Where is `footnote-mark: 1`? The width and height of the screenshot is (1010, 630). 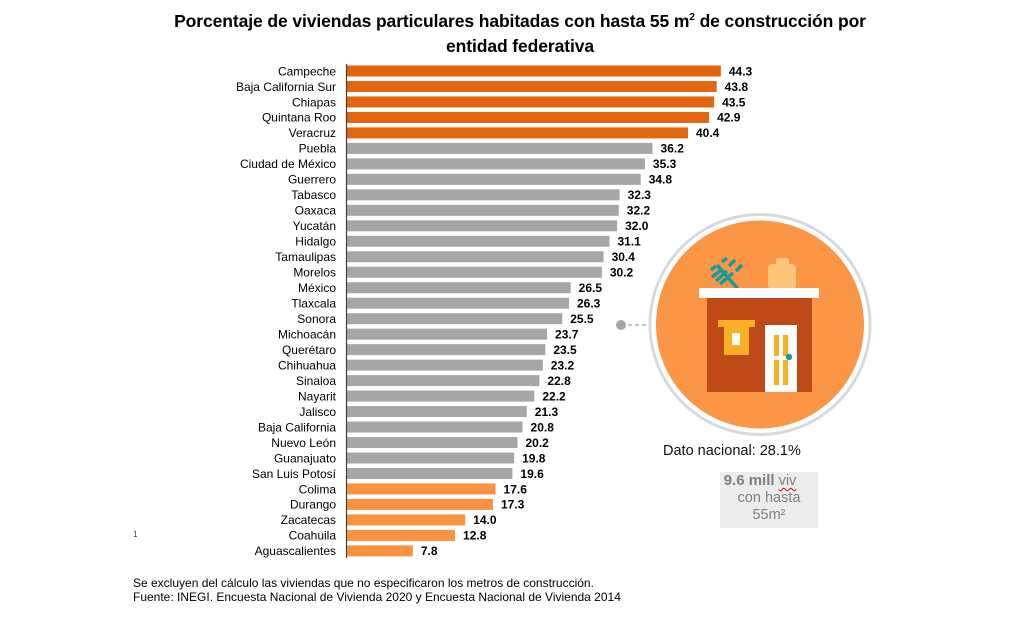
footnote-mark: 1 is located at coordinates (135, 534).